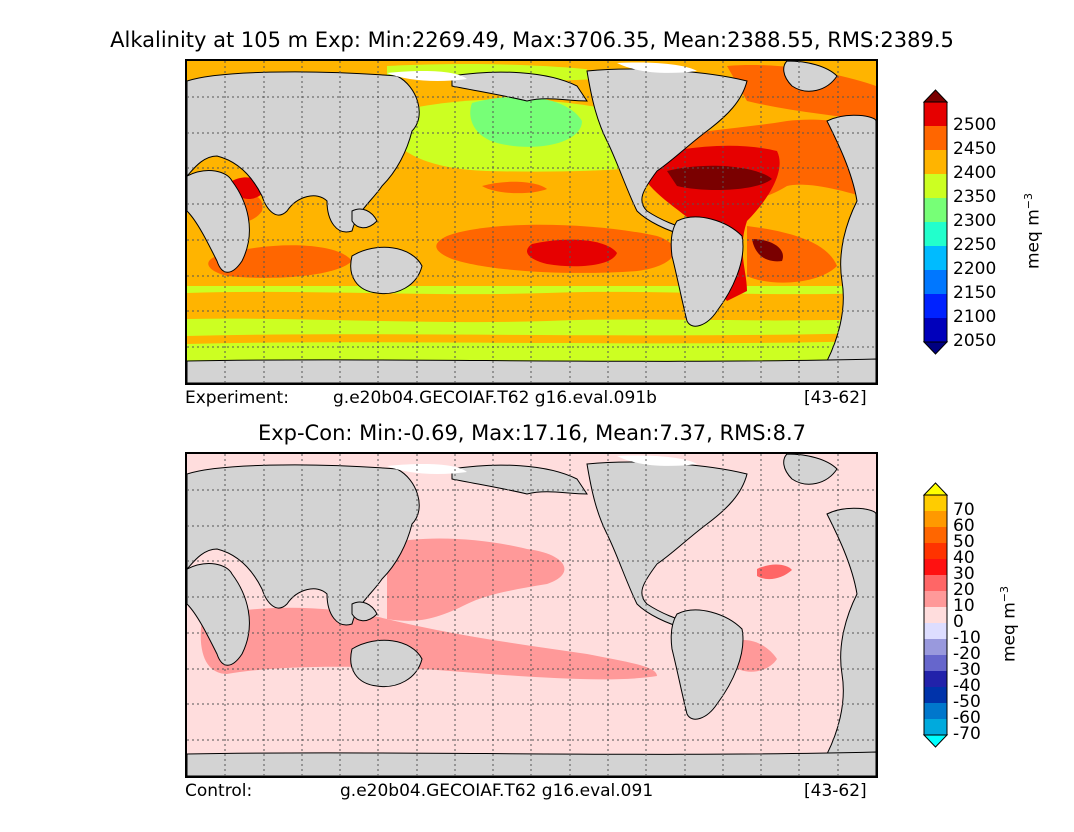 Image resolution: width=1074 pixels, height=832 pixels. What do you see at coordinates (514, 187) in the screenshot?
I see `north-pacific-high` at bounding box center [514, 187].